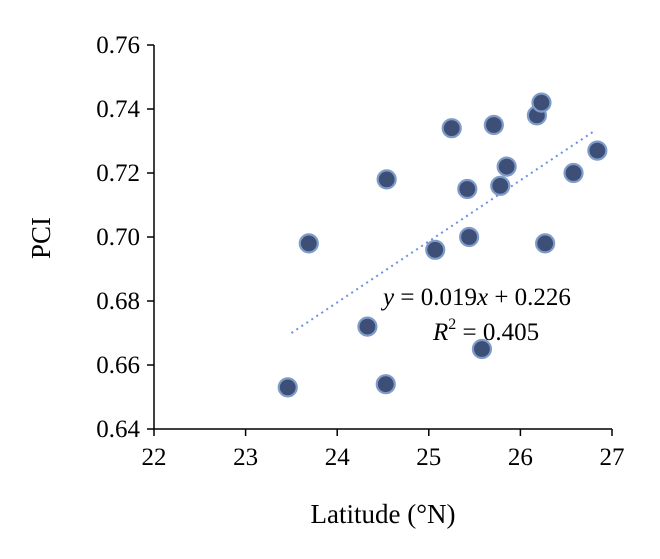 This screenshot has height=559, width=660. I want to click on eq-intercept: + 0.226, so click(529, 297).